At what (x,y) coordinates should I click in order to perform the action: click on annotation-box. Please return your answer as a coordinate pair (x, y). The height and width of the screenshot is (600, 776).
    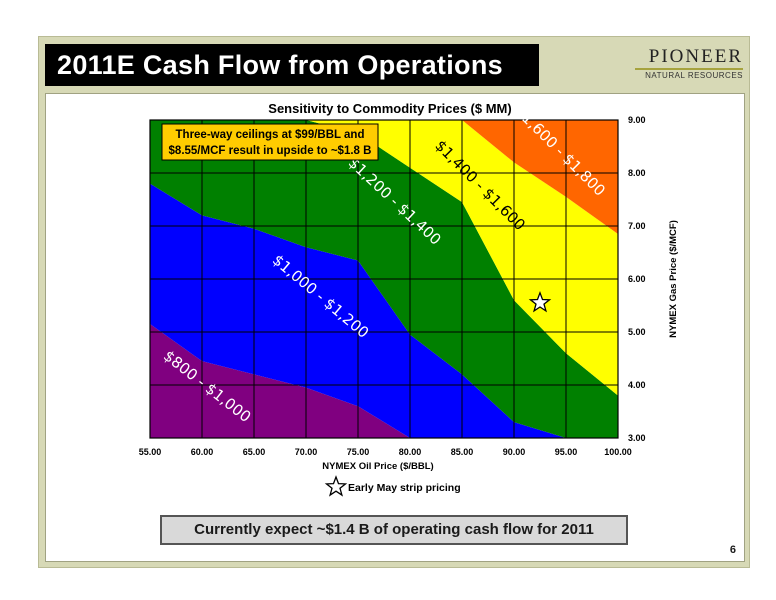
    Looking at the image, I should click on (270, 142).